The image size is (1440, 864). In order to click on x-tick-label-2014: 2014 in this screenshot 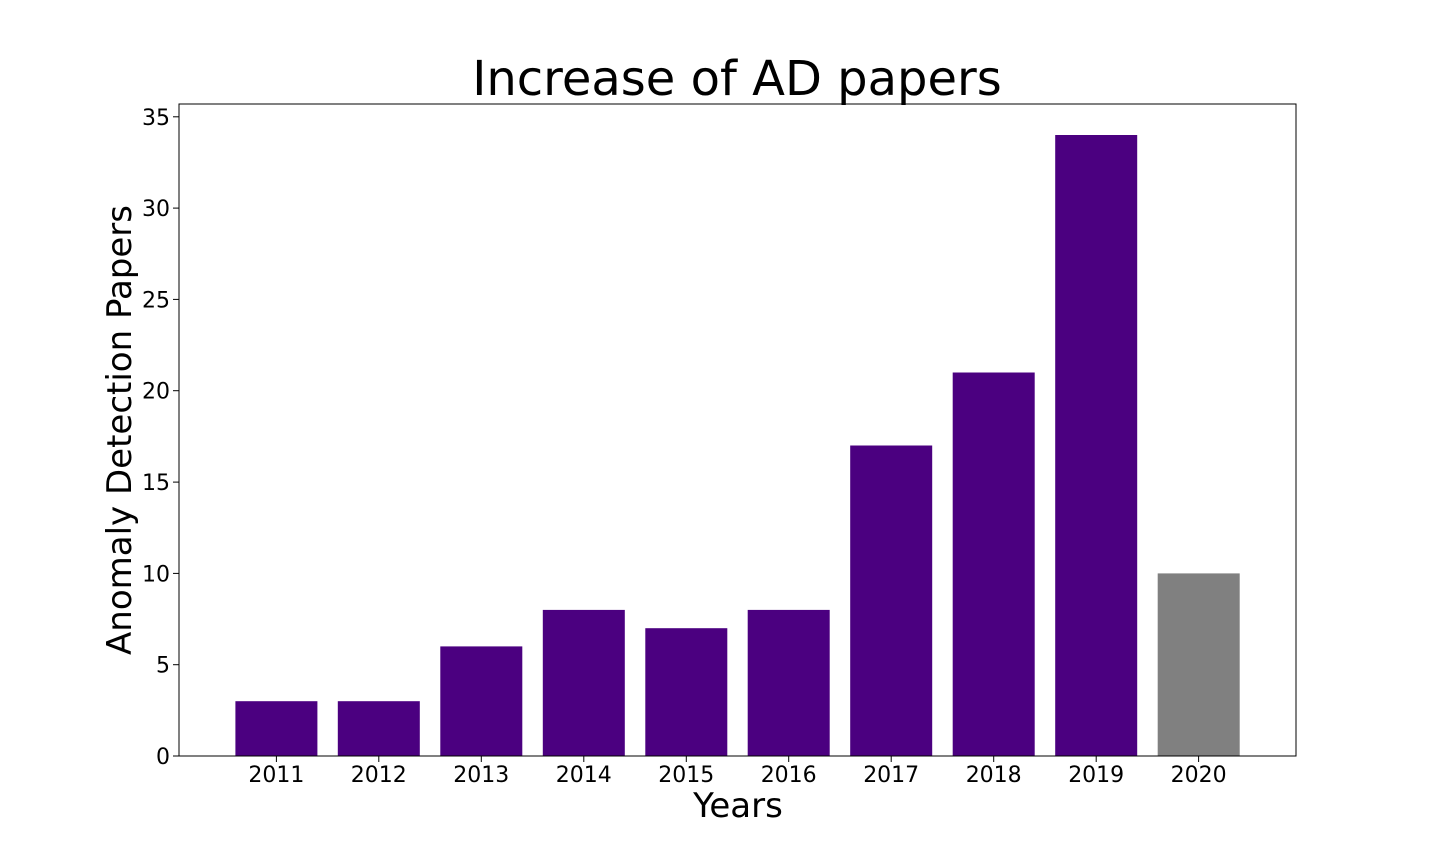, I will do `click(584, 775)`.